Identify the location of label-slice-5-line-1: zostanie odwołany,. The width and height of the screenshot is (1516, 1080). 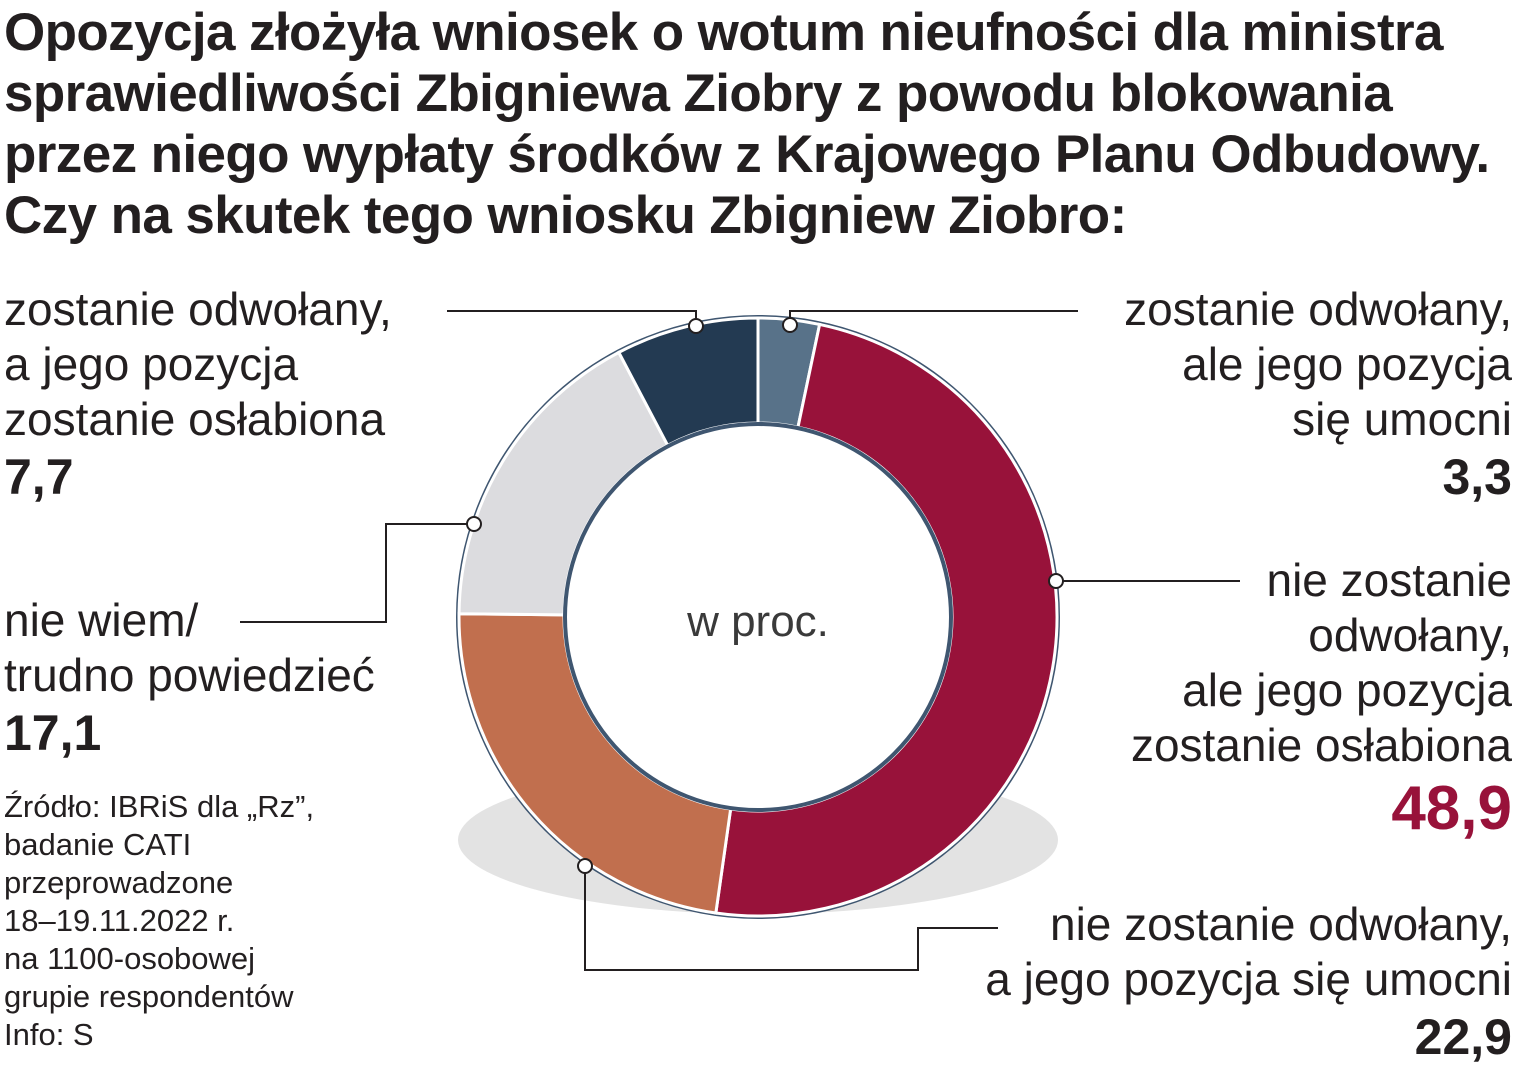
(198, 309).